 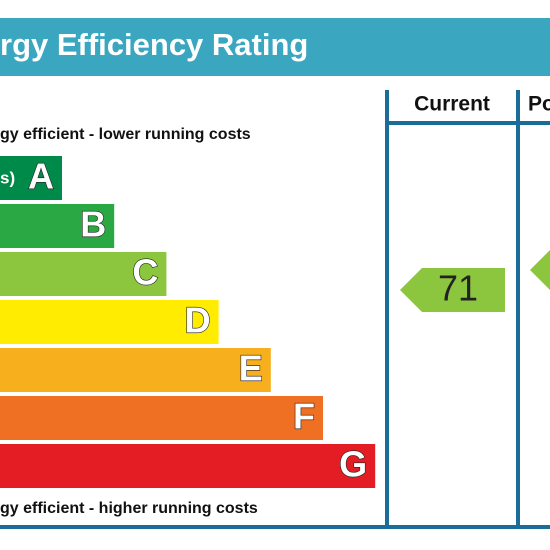 I want to click on top-note: gy efficient - lower running costs, so click(x=125, y=134).